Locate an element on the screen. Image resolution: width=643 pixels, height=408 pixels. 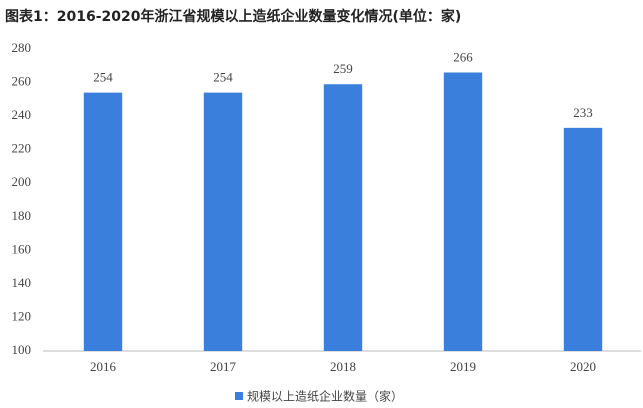
y-tick-label: 160 is located at coordinates (22, 248).